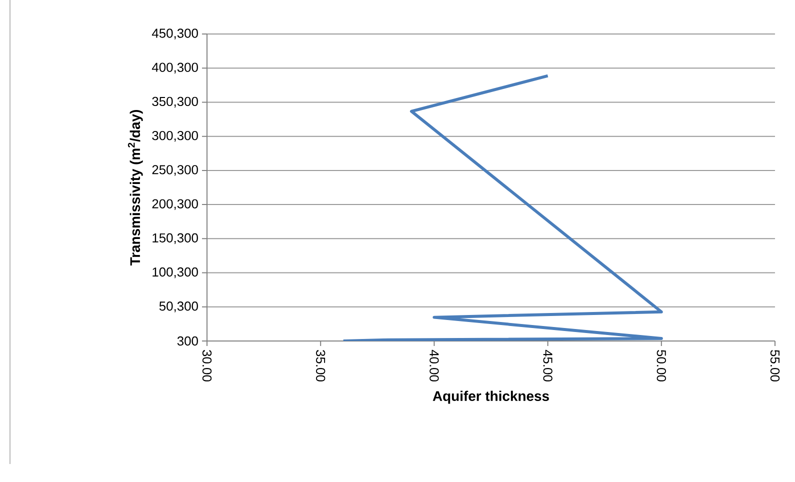 This screenshot has width=795, height=482. What do you see at coordinates (178, 307) in the screenshot?
I see `y-tick-label: 50,300` at bounding box center [178, 307].